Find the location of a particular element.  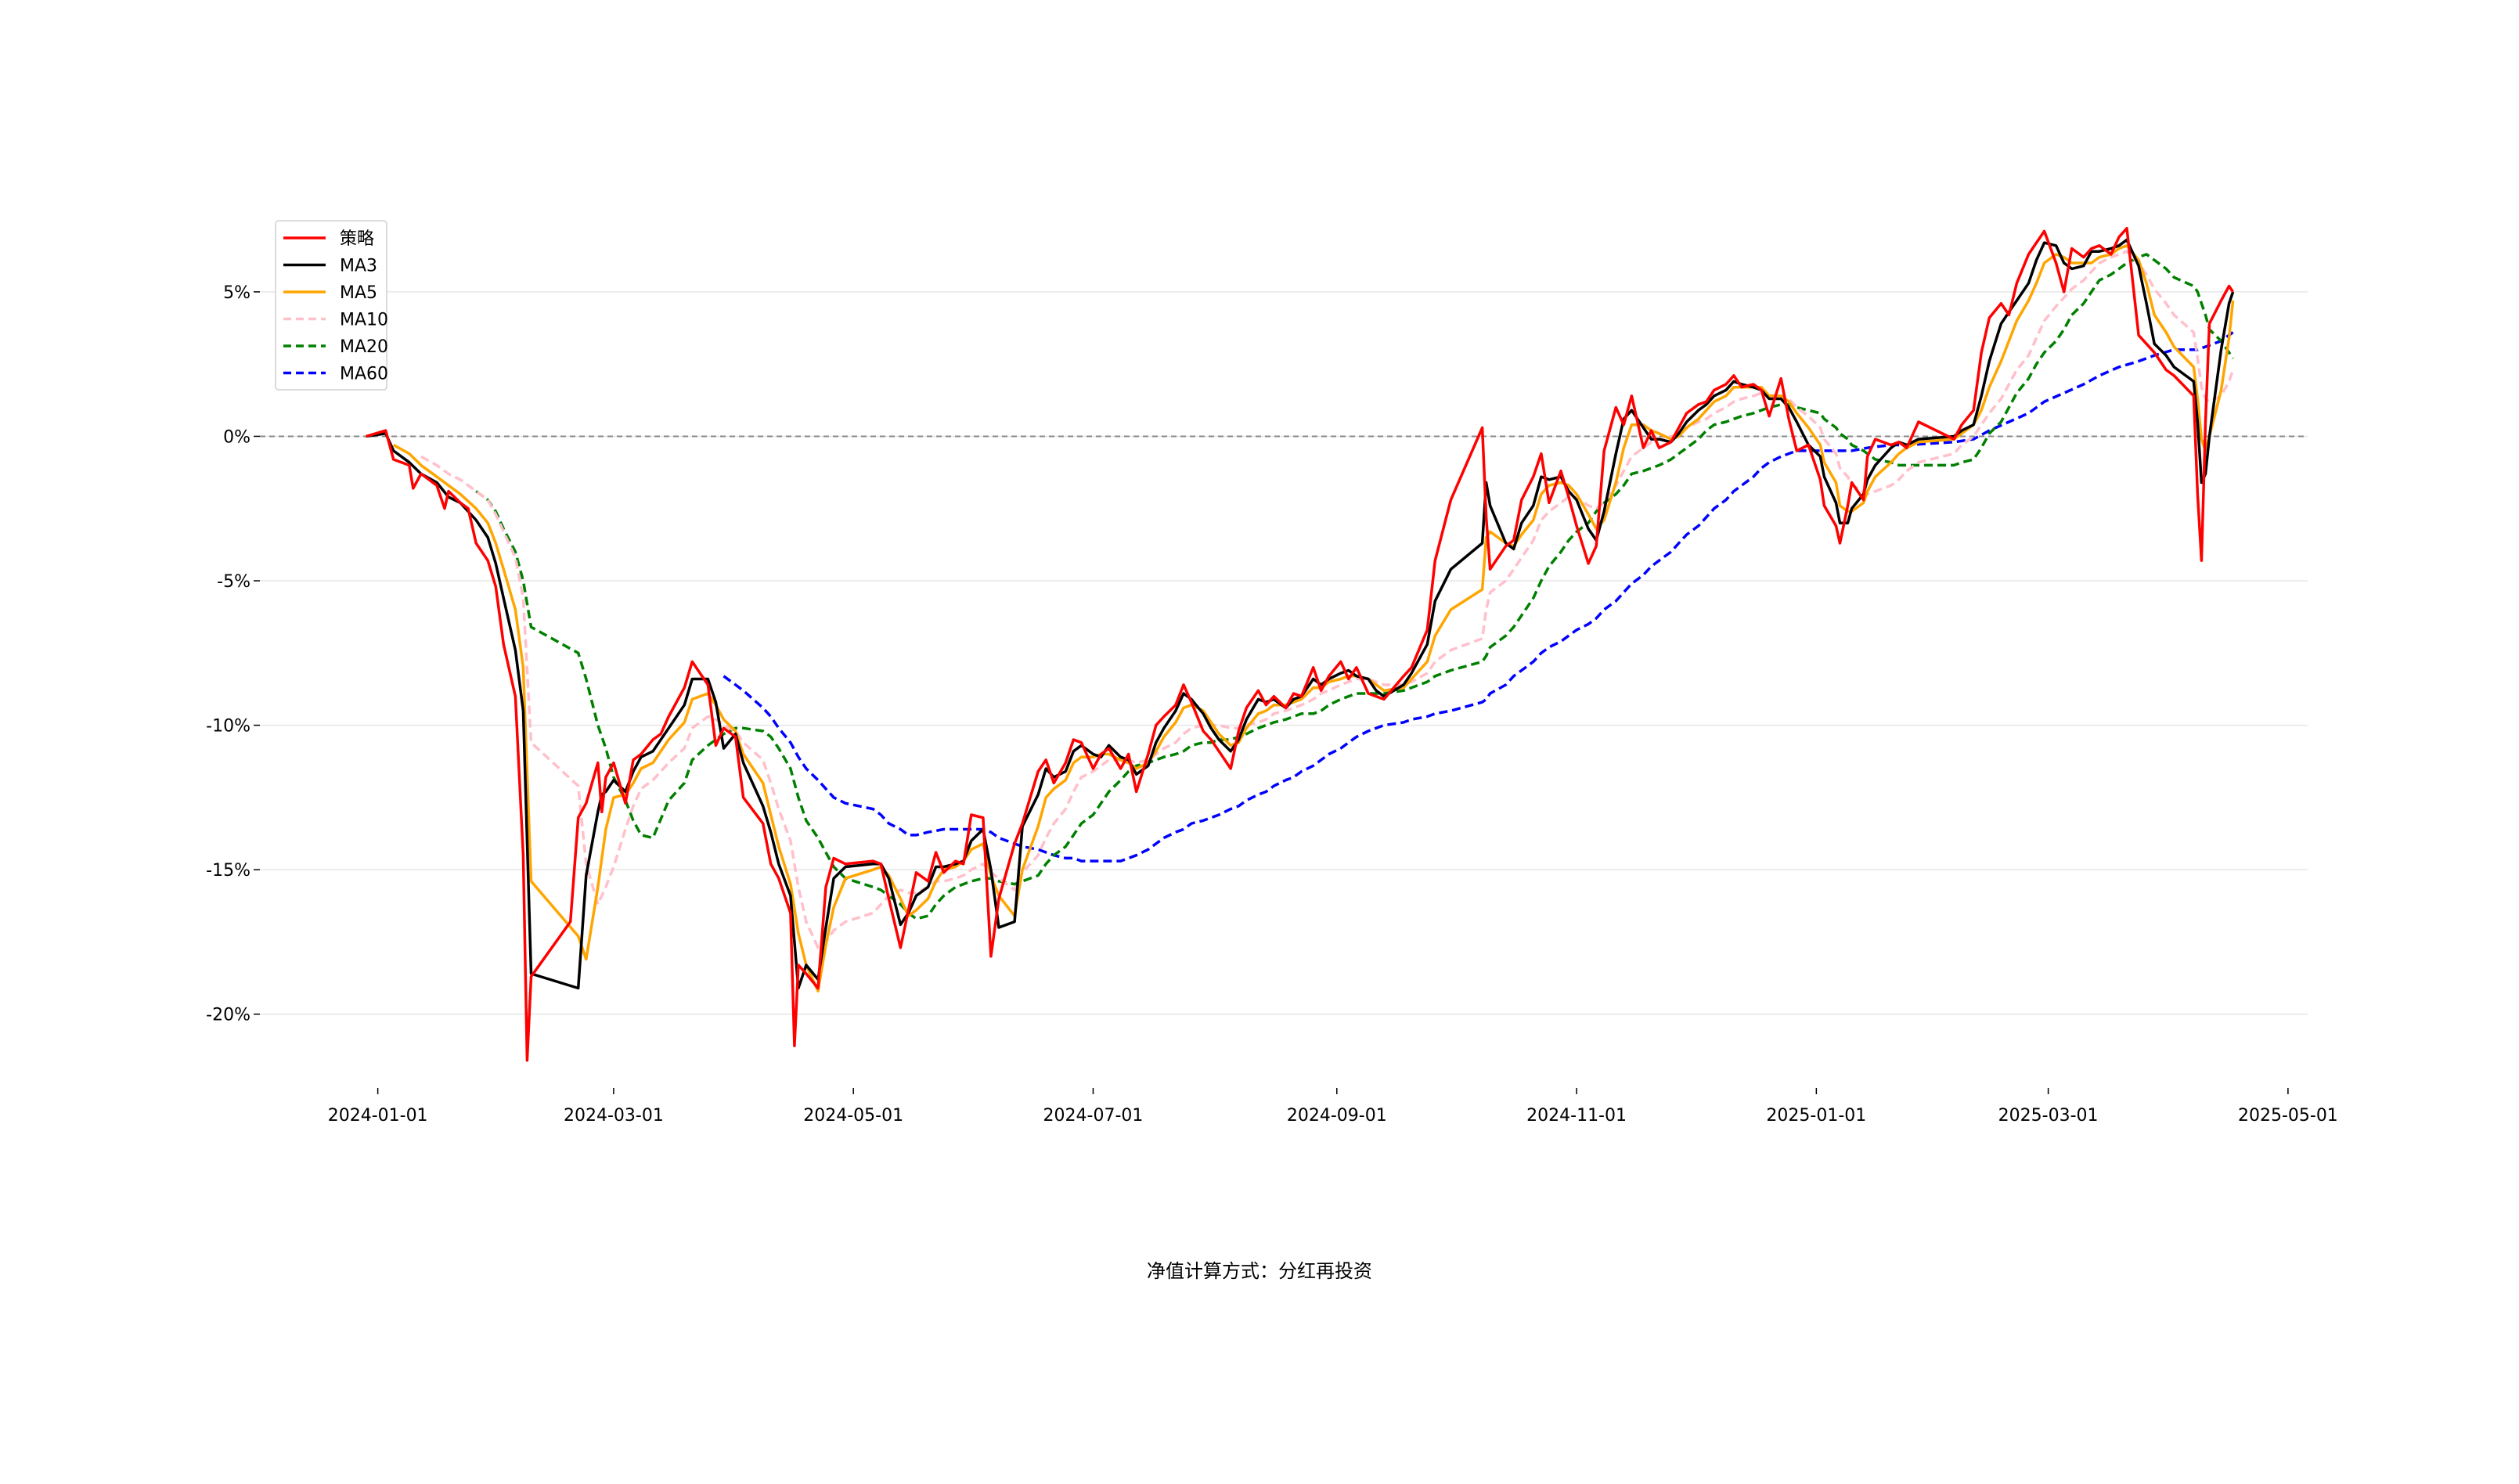

y-axis-ticks: -20% -15% -10% -5% 0% 5% is located at coordinates (233, 654).